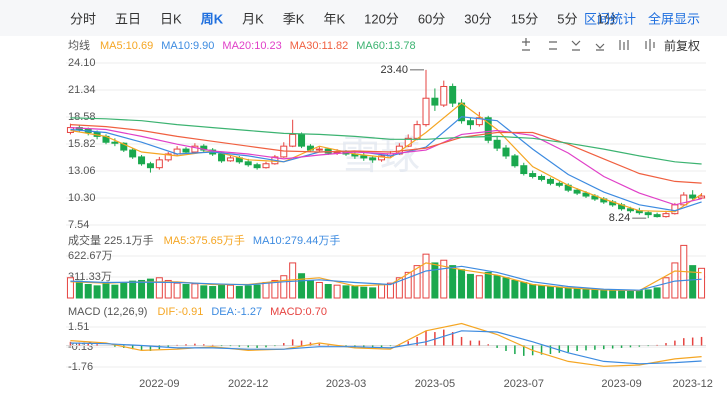 This screenshot has height=400, width=727. Describe the element at coordinates (128, 18) in the screenshot. I see `tab: 五日` at that location.